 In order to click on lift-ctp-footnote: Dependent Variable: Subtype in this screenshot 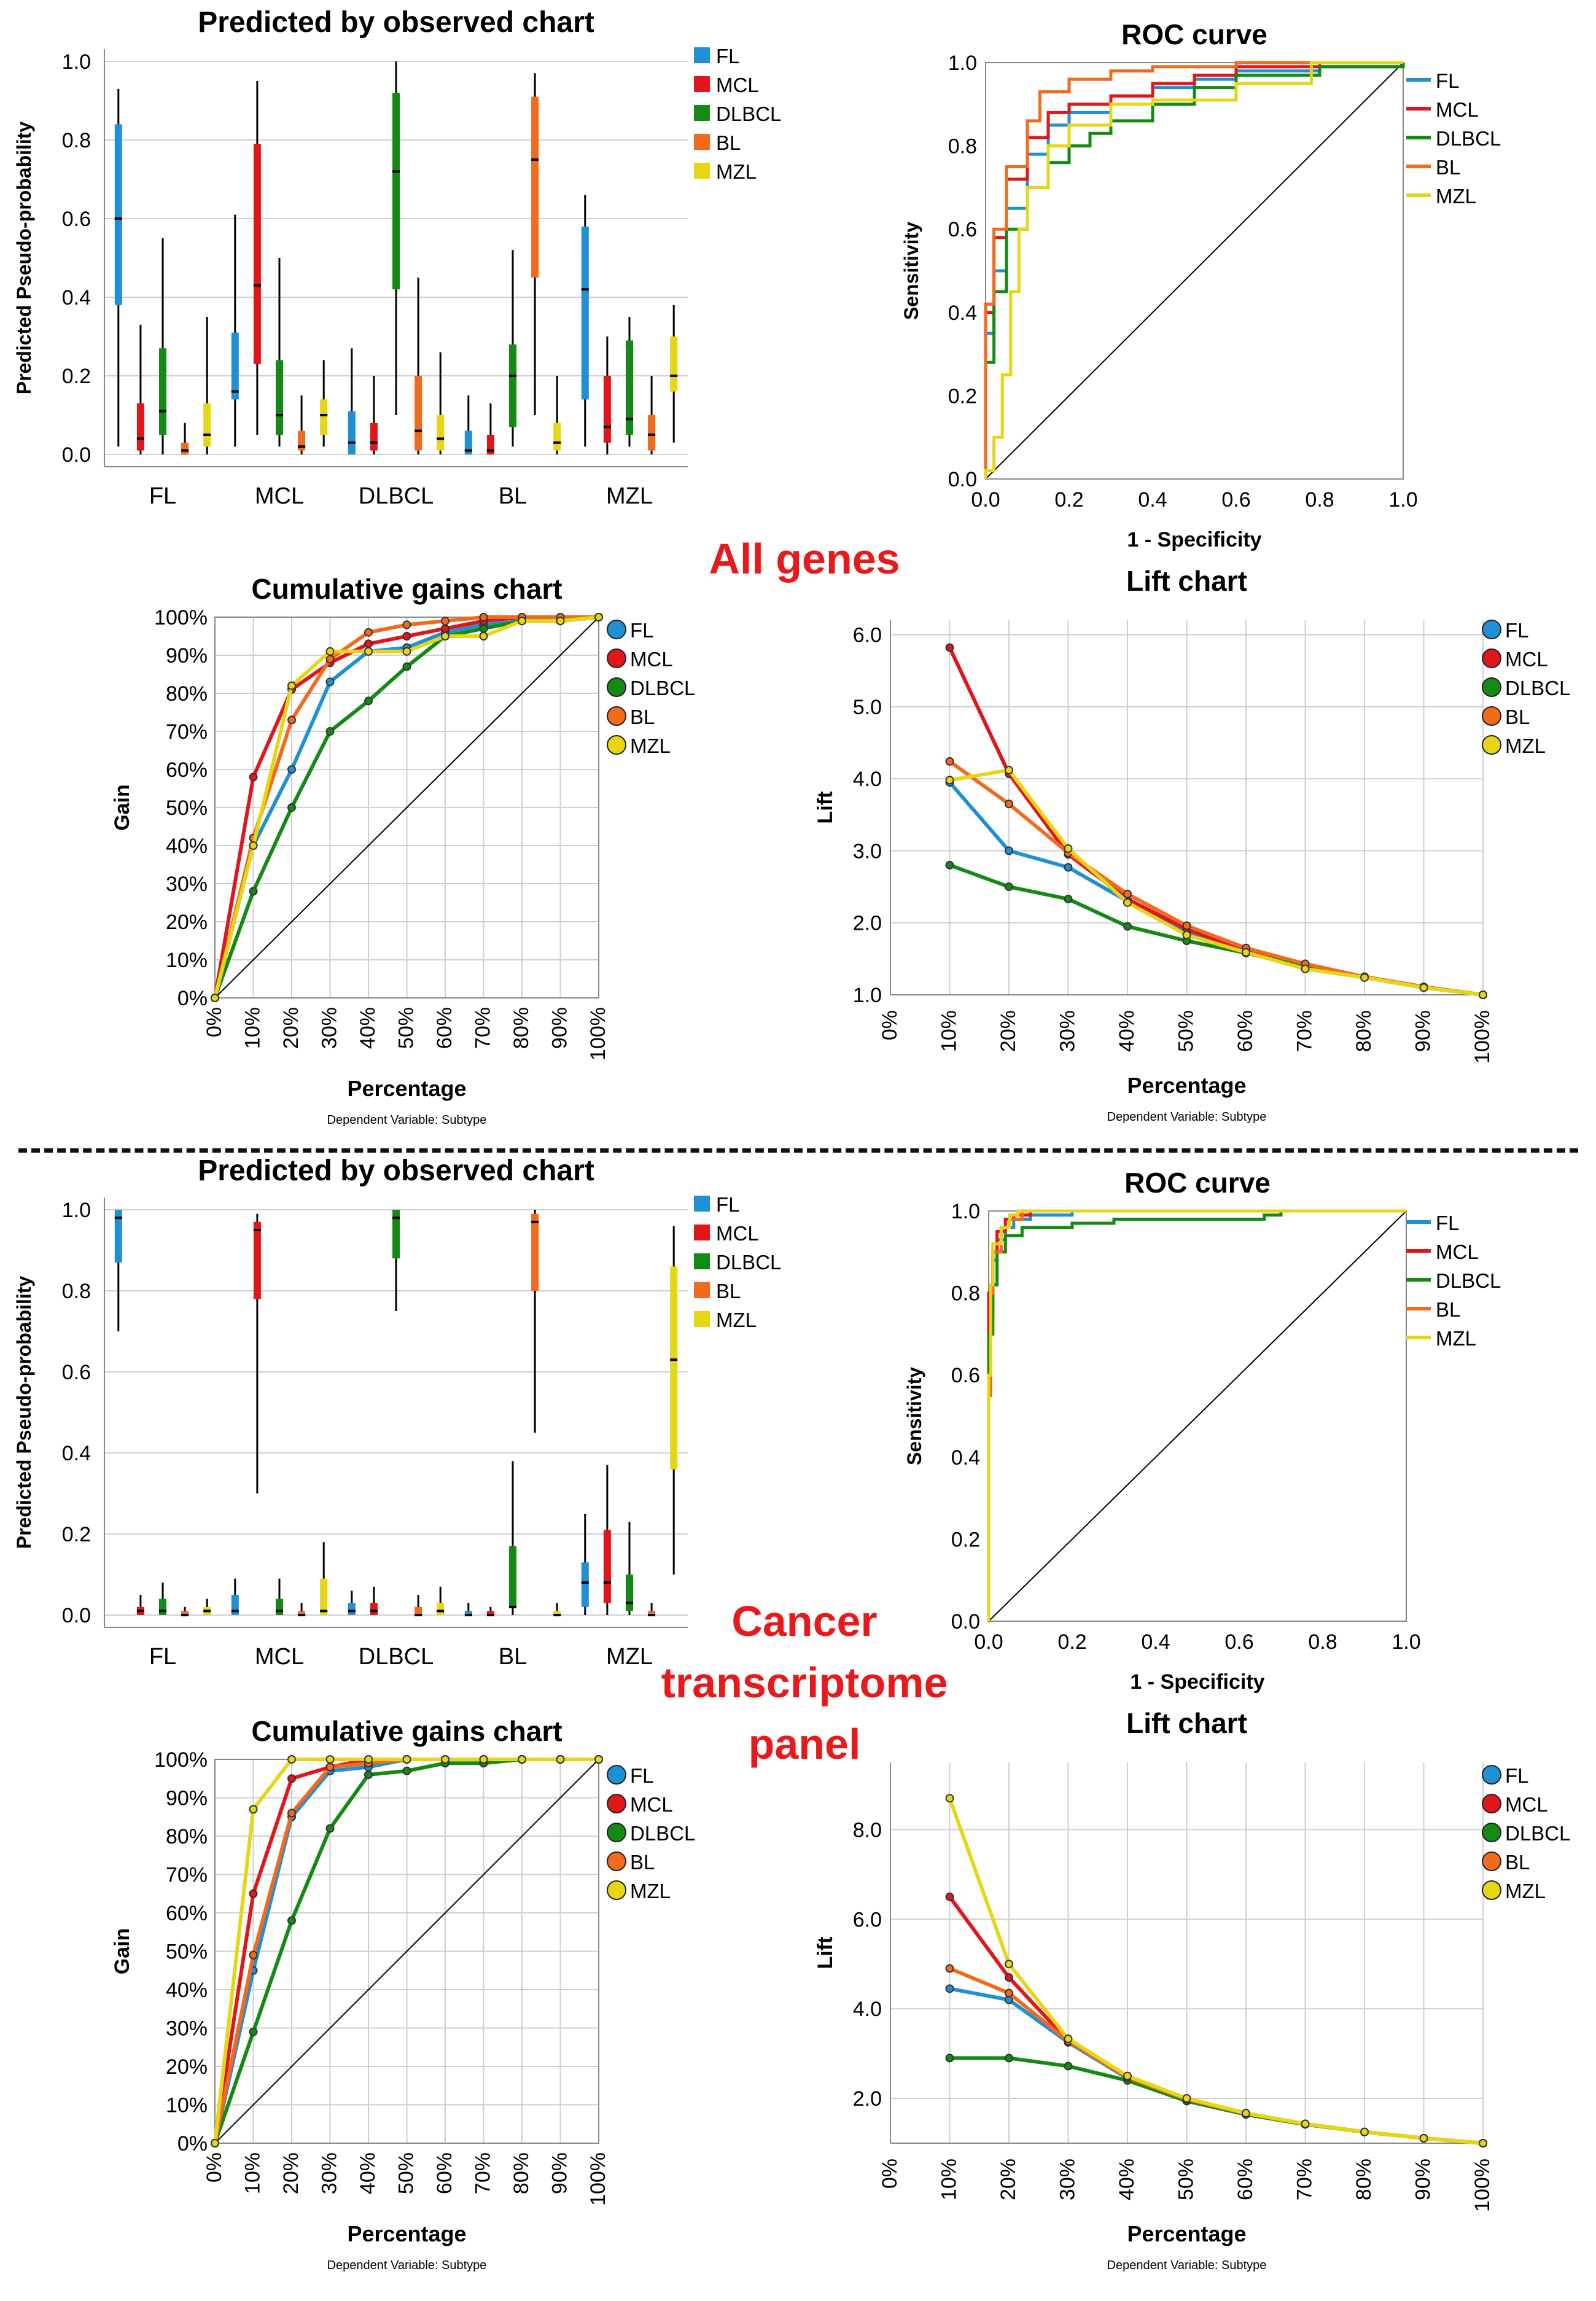, I will do `click(1187, 2265)`.